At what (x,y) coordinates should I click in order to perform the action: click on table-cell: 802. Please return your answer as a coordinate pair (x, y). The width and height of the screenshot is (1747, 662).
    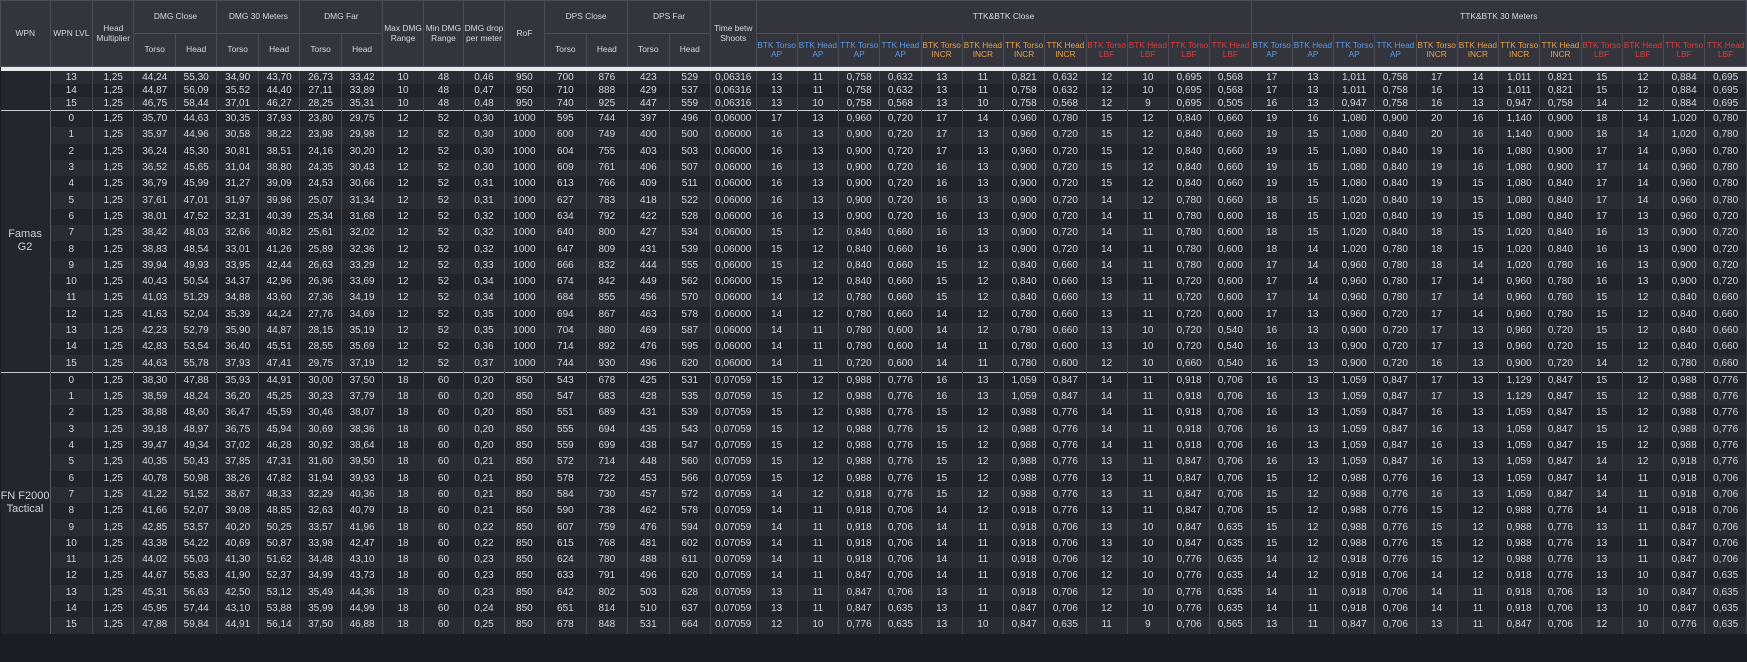
    Looking at the image, I should click on (607, 592).